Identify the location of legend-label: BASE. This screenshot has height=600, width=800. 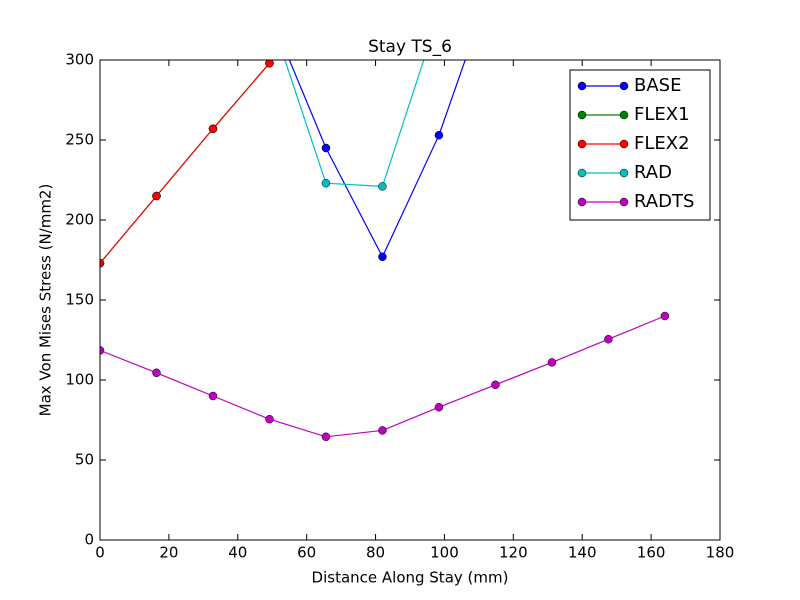
(657, 85).